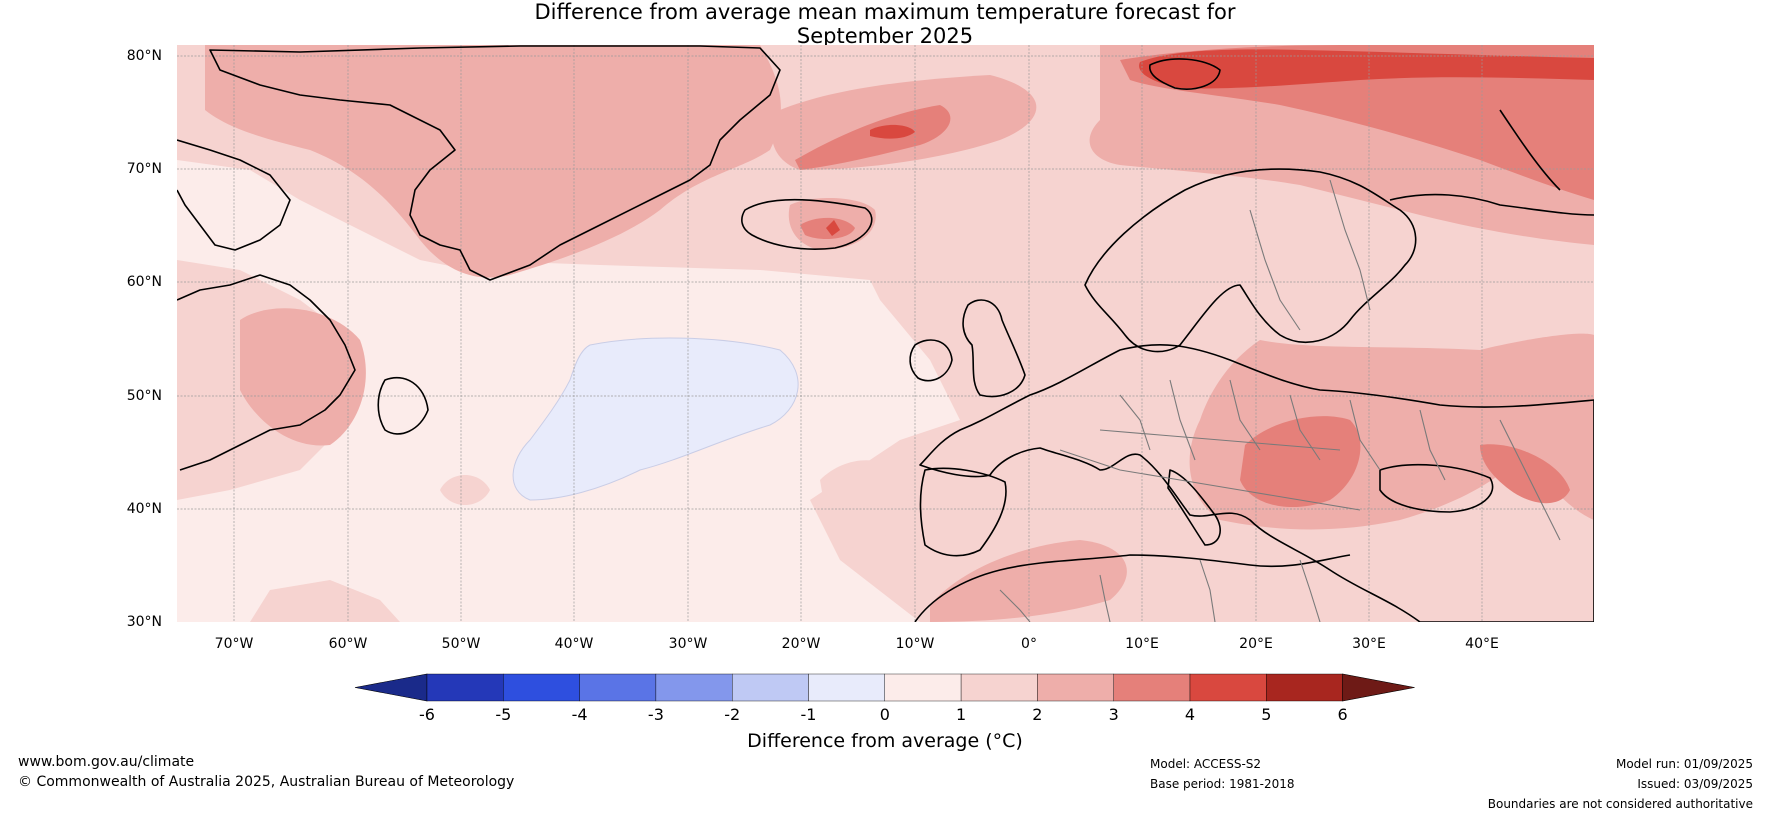 This screenshot has width=1770, height=816. I want to click on model-run-text: Model run: 01/09/2025, so click(1684, 764).